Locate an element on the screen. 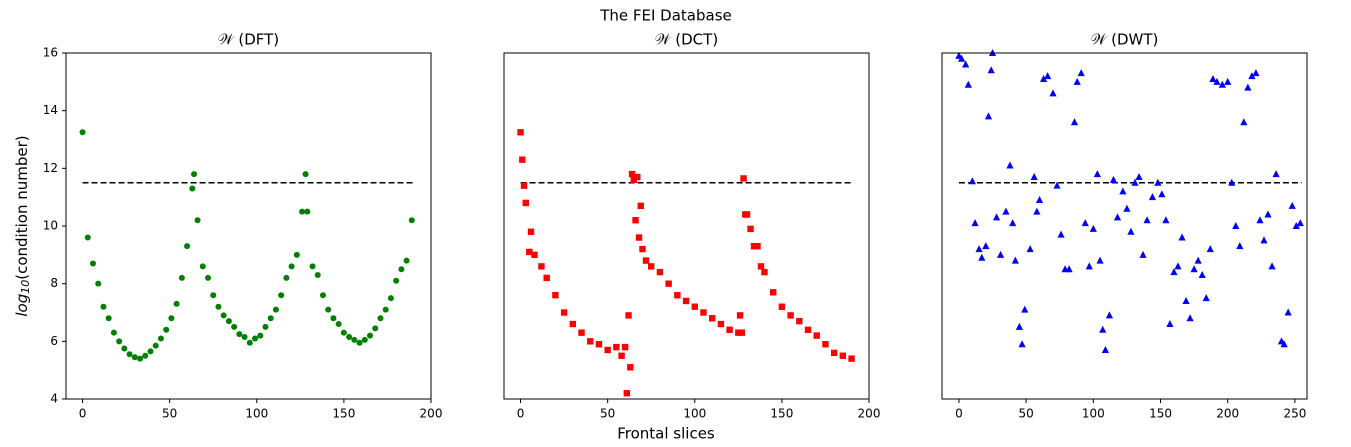 The width and height of the screenshot is (1351, 447). y-tick-label: 4 is located at coordinates (54, 399).